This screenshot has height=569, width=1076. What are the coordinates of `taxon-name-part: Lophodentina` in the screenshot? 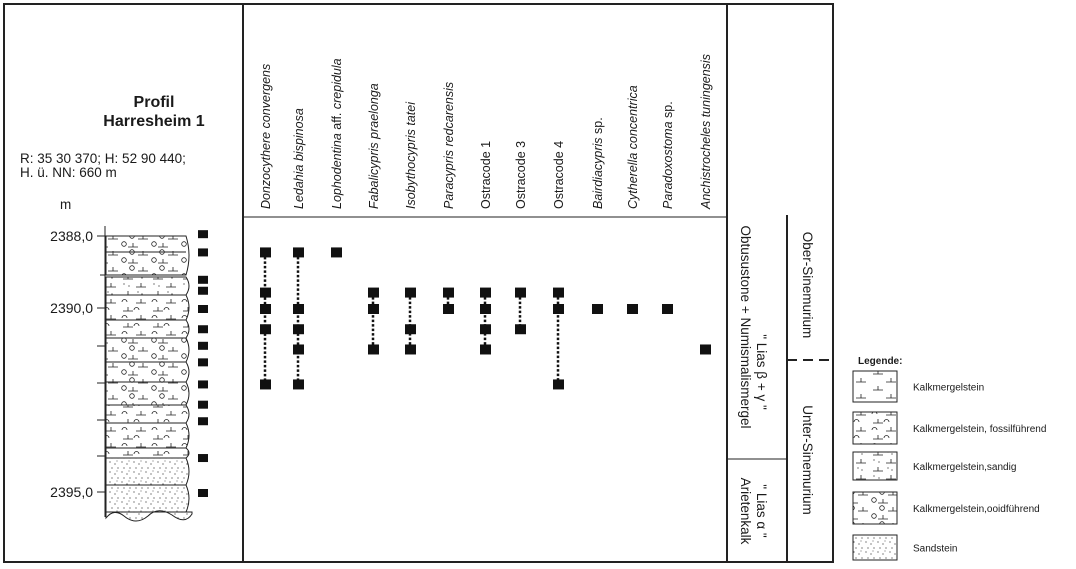 It's located at (337, 171).